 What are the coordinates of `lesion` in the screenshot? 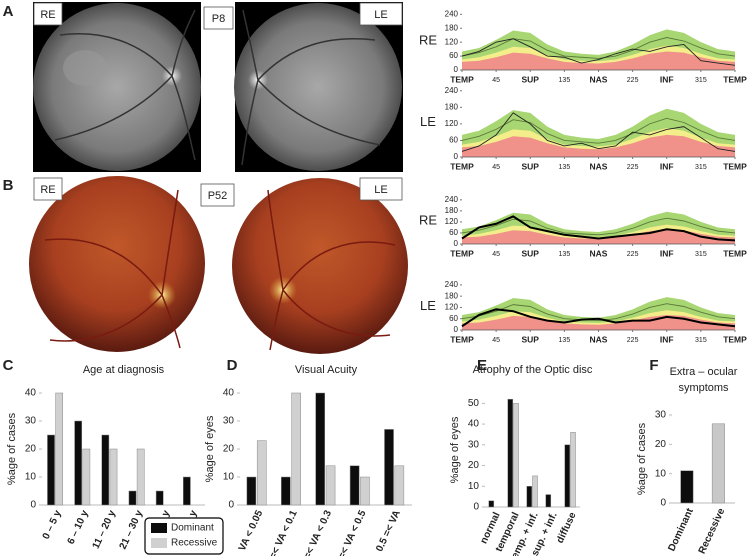 It's located at (85, 68).